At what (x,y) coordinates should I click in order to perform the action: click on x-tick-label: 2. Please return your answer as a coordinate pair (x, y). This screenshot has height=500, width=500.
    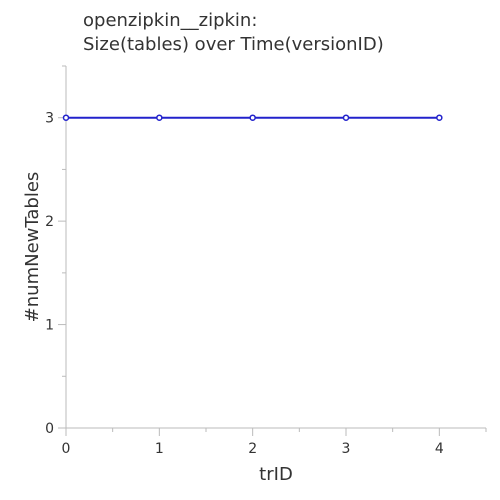
    Looking at the image, I should click on (252, 449).